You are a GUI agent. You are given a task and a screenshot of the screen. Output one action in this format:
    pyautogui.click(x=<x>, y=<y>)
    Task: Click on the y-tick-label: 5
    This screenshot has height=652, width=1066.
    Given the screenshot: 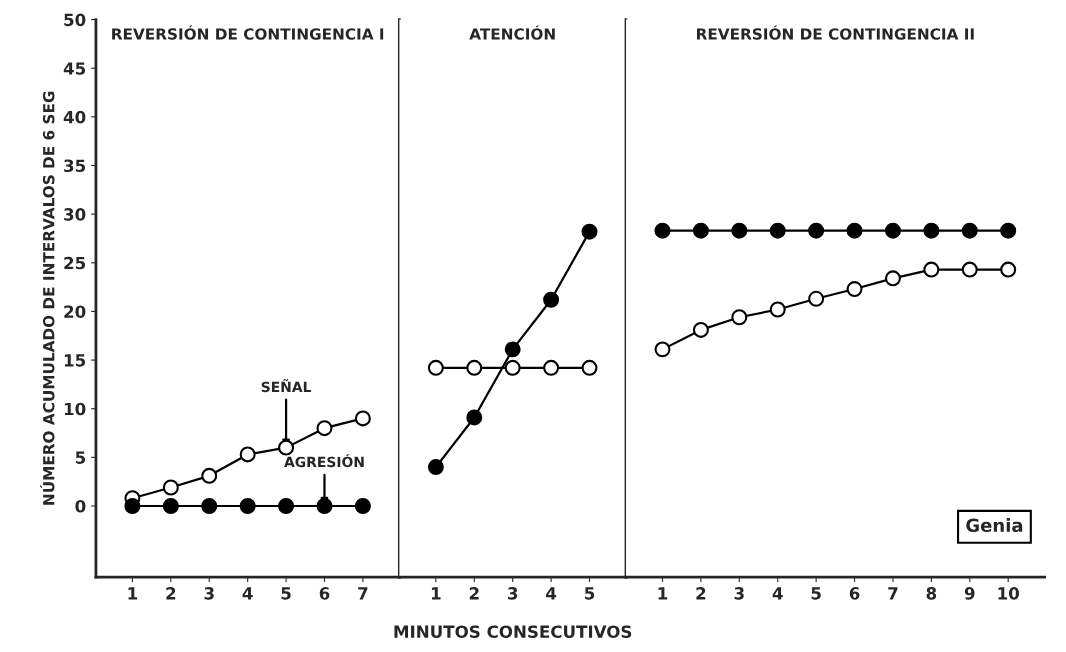 What is the action you would take?
    pyautogui.click(x=80, y=457)
    